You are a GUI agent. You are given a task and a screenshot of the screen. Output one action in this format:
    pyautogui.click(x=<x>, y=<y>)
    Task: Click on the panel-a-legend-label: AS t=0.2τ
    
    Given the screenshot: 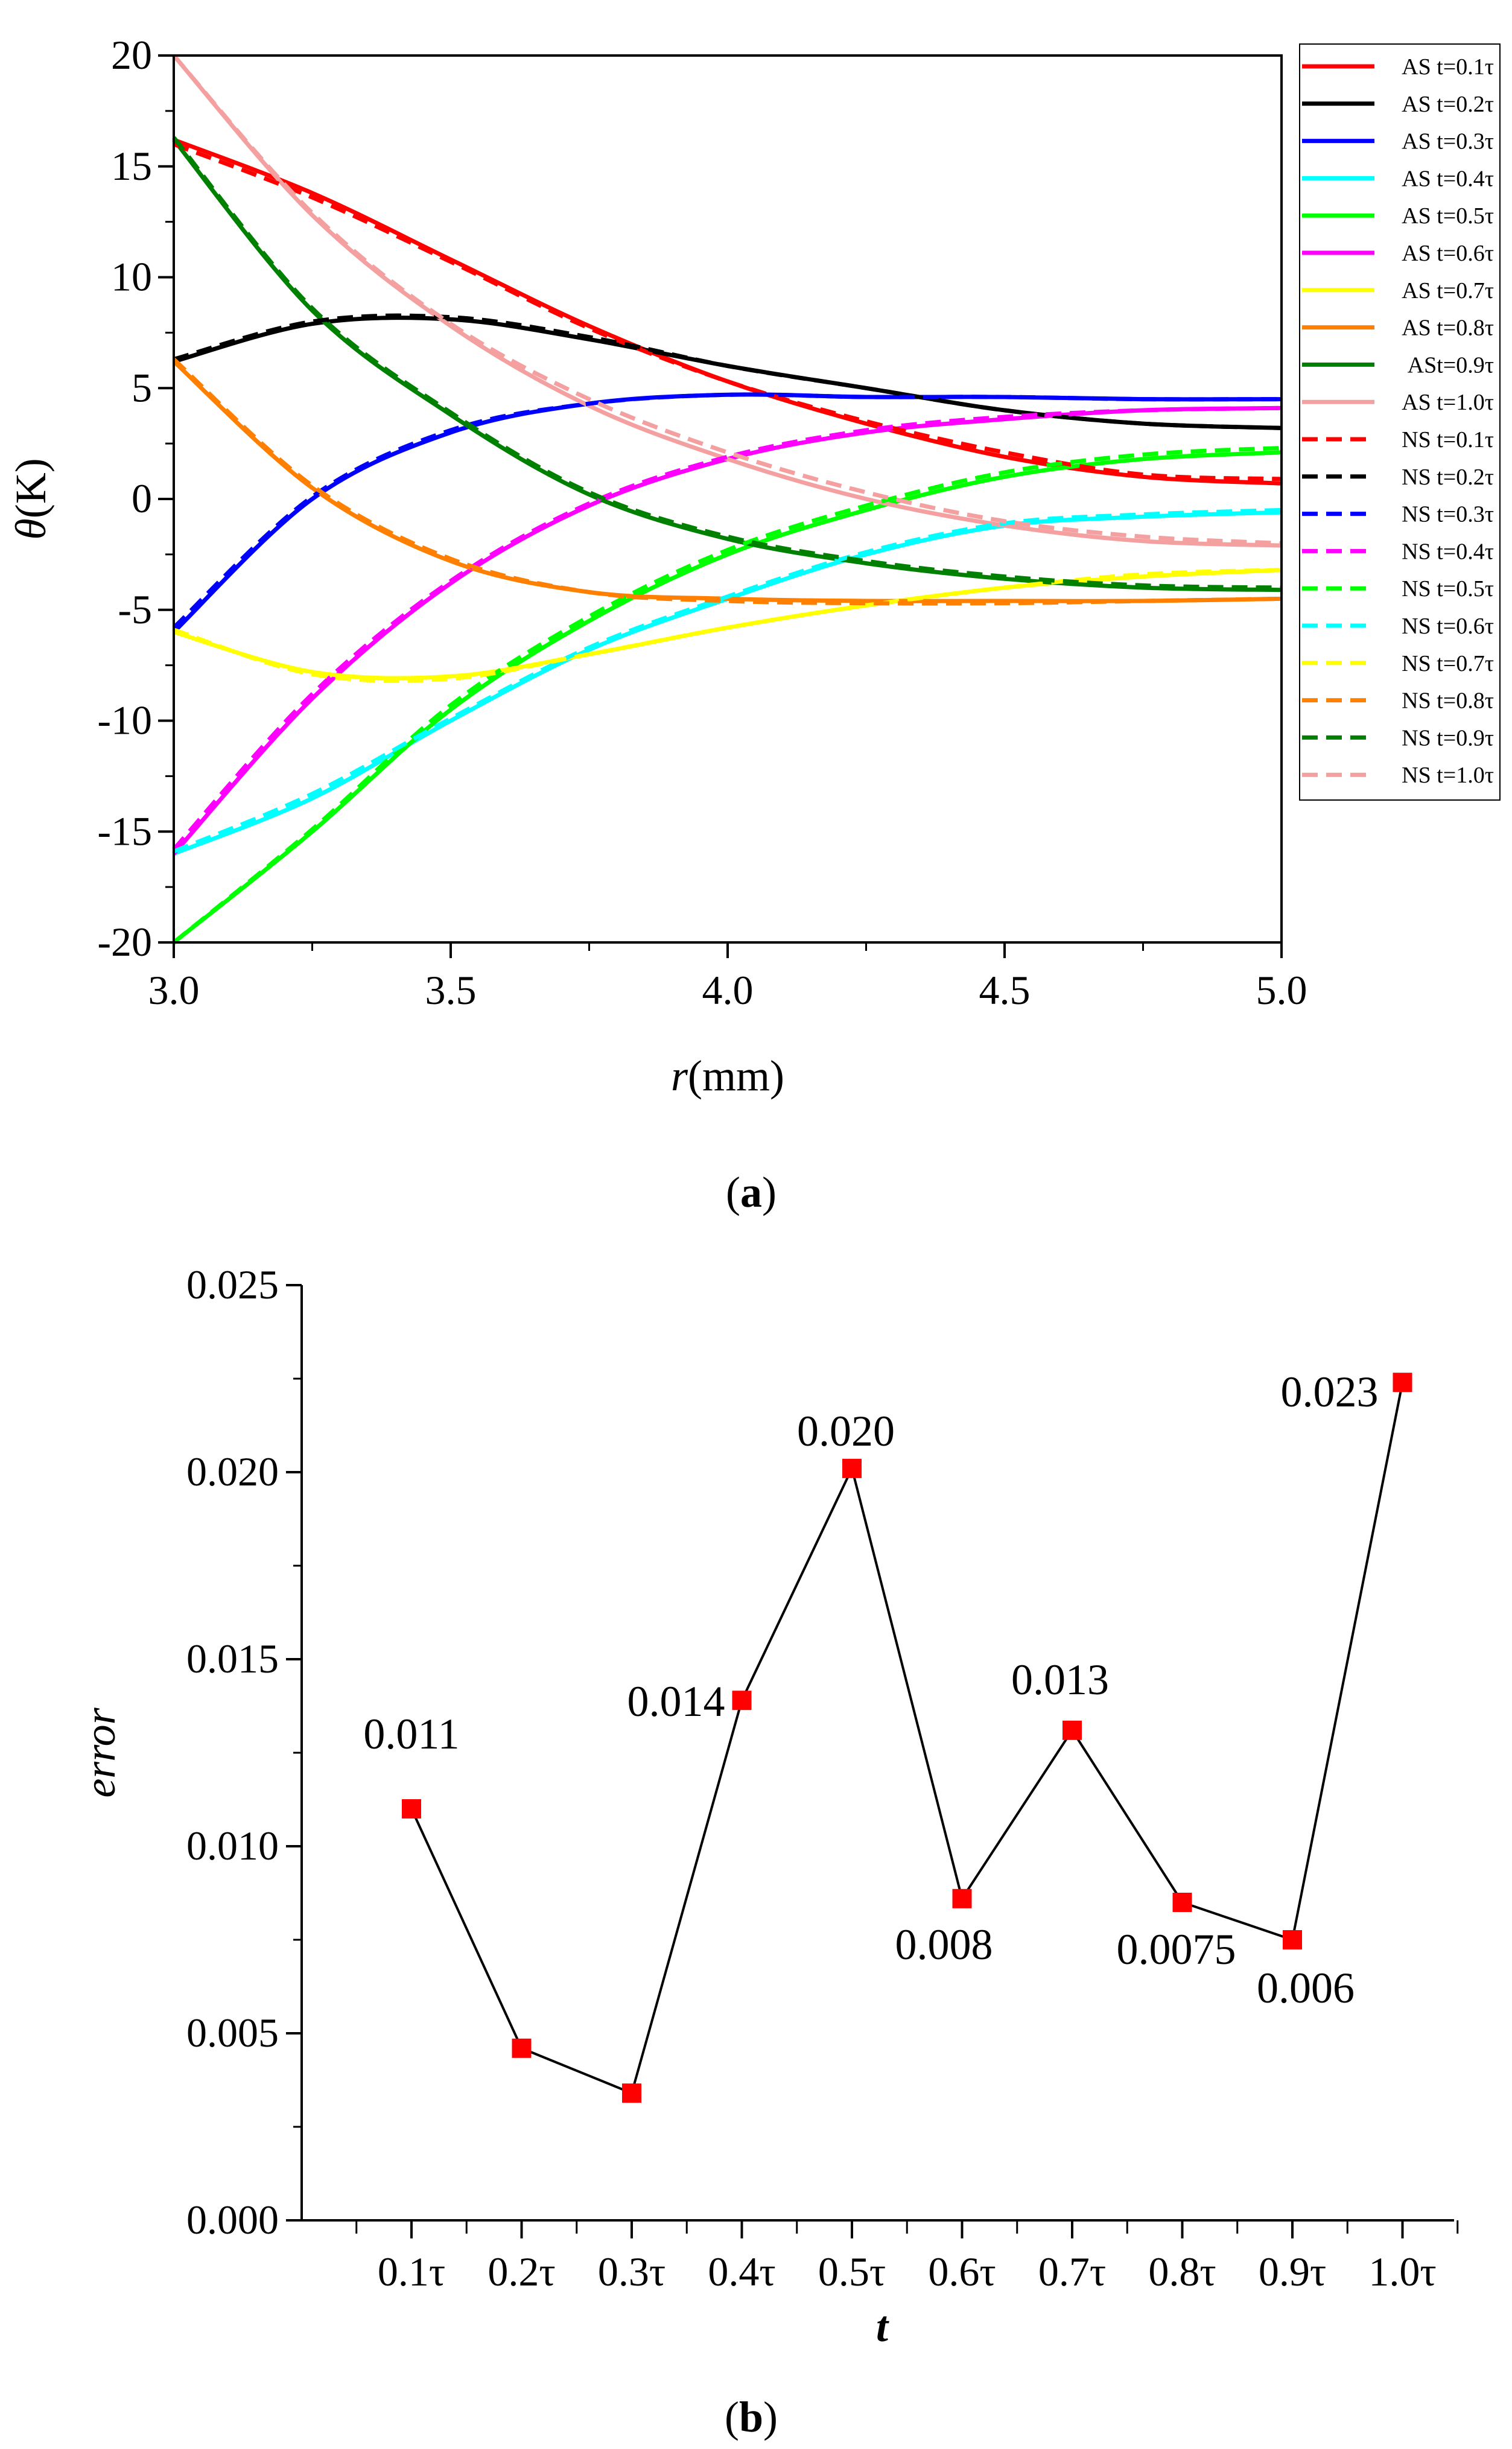 What is the action you would take?
    pyautogui.click(x=1448, y=104)
    